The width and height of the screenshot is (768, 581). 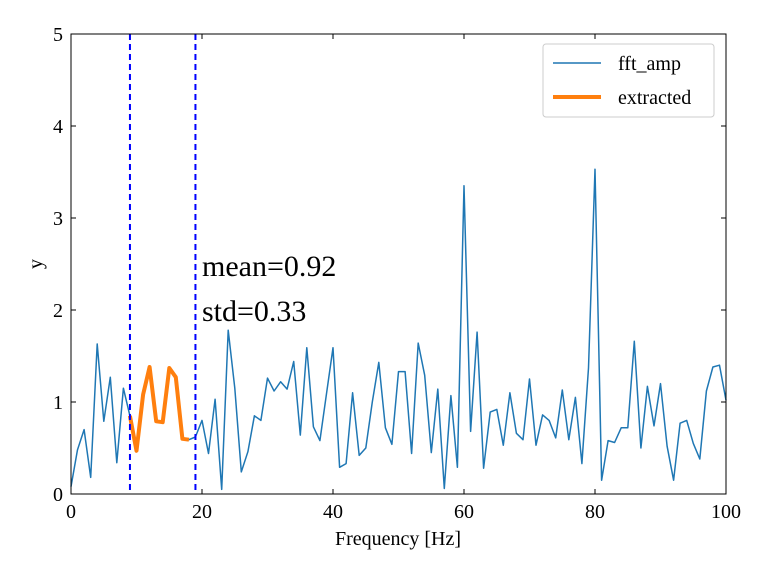 I want to click on y-tick-label: 1, so click(x=58, y=403).